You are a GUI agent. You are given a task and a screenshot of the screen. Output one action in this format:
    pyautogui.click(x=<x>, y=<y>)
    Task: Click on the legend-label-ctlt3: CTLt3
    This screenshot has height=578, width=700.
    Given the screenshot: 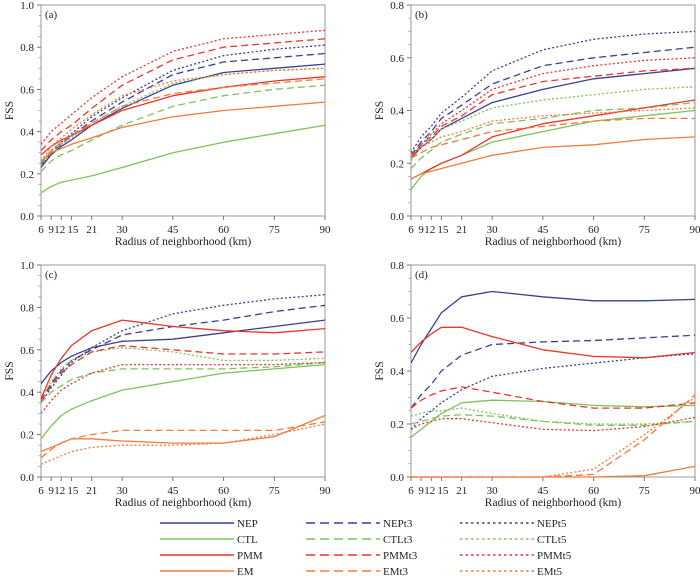 What is the action you would take?
    pyautogui.click(x=398, y=540)
    